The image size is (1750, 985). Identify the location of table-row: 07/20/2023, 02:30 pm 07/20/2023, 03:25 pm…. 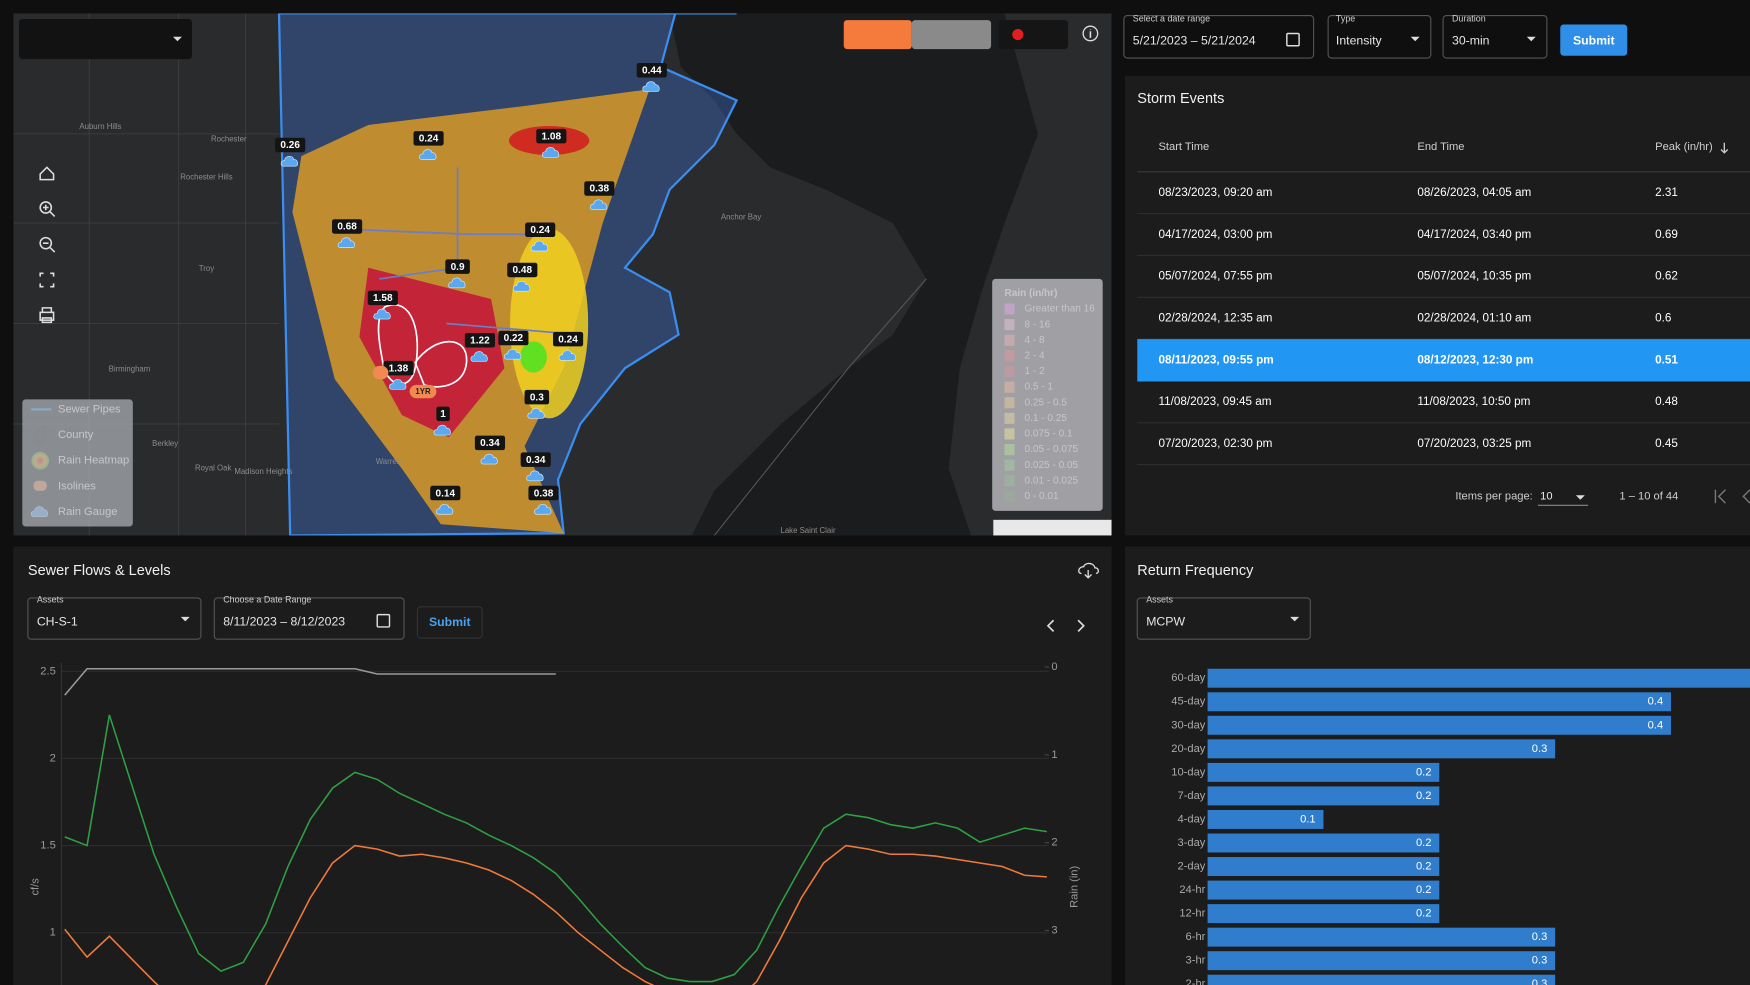
(1443, 451).